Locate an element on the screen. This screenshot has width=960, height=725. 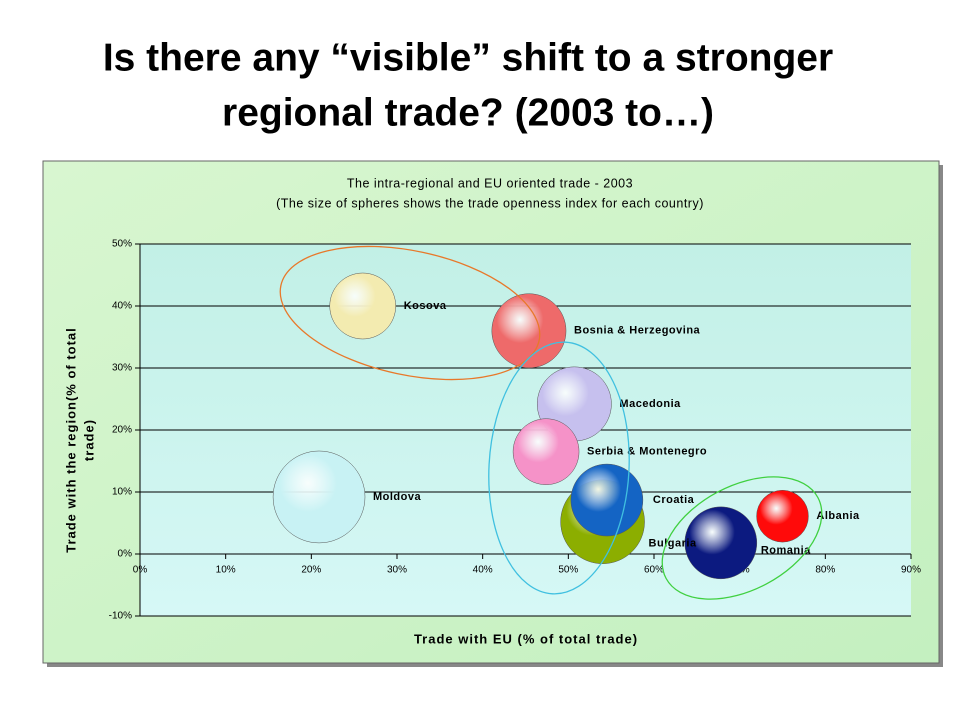
y-tick-label: 0% is located at coordinates (125, 554).